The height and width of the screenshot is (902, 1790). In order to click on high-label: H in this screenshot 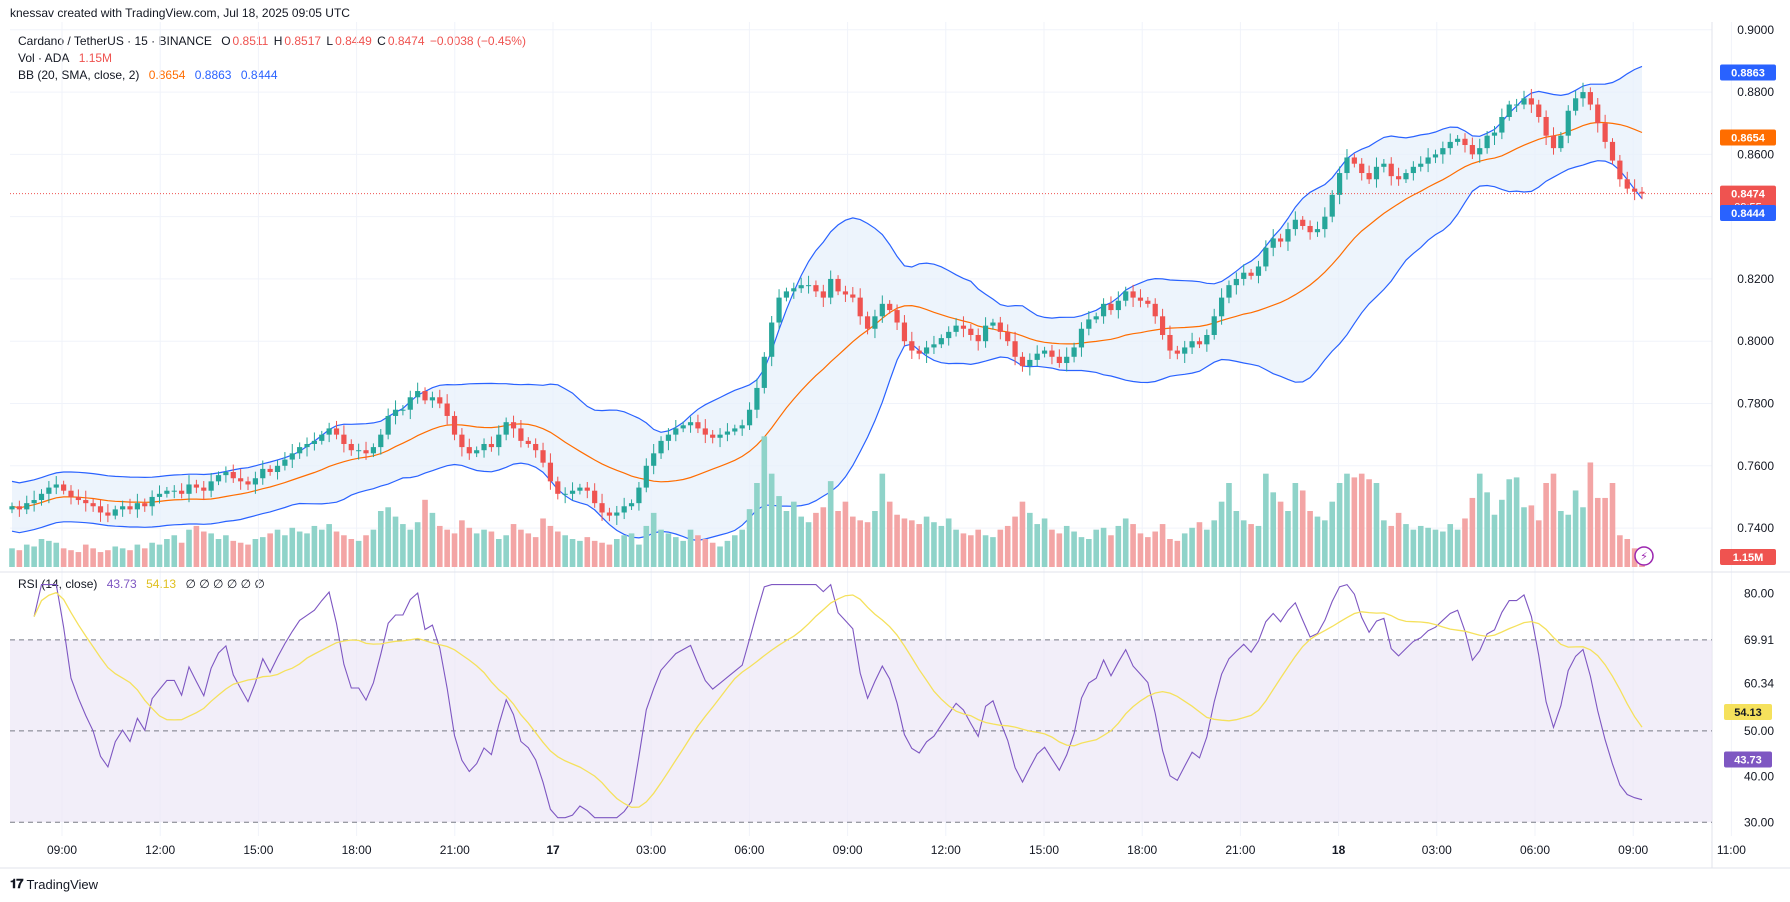, I will do `click(278, 41)`.